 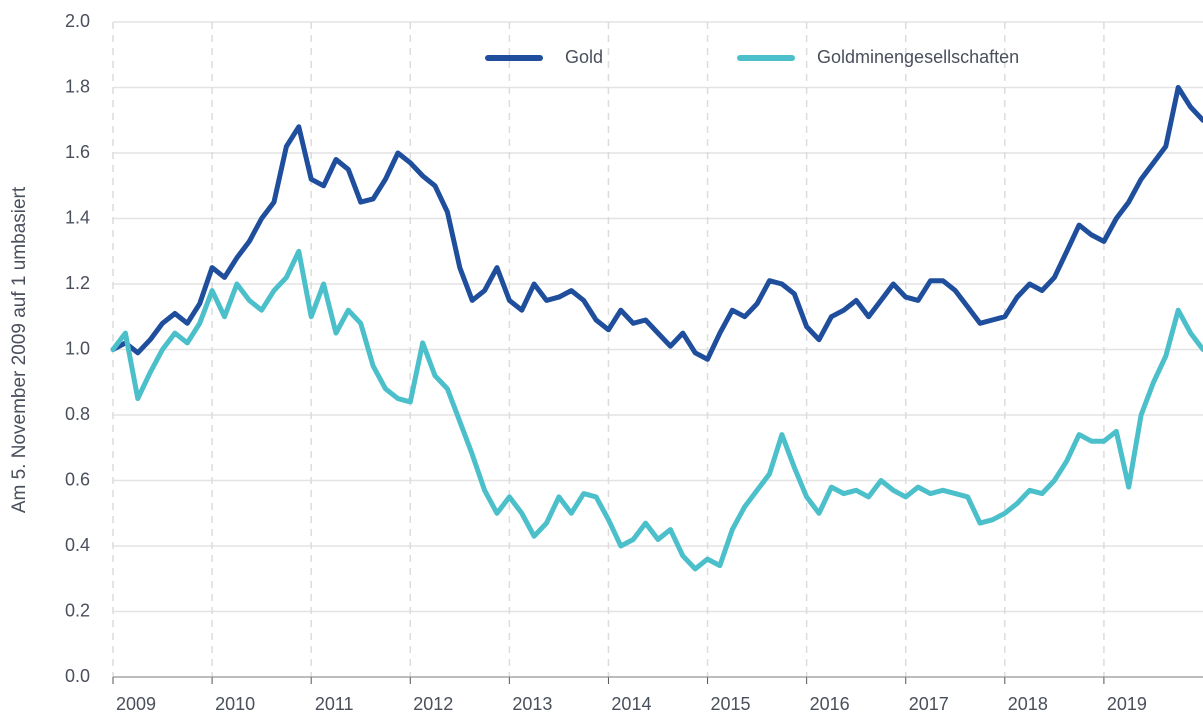 I want to click on y-axis-label: Am 5. November 2009 auf 1 umbasiert, so click(x=19, y=349).